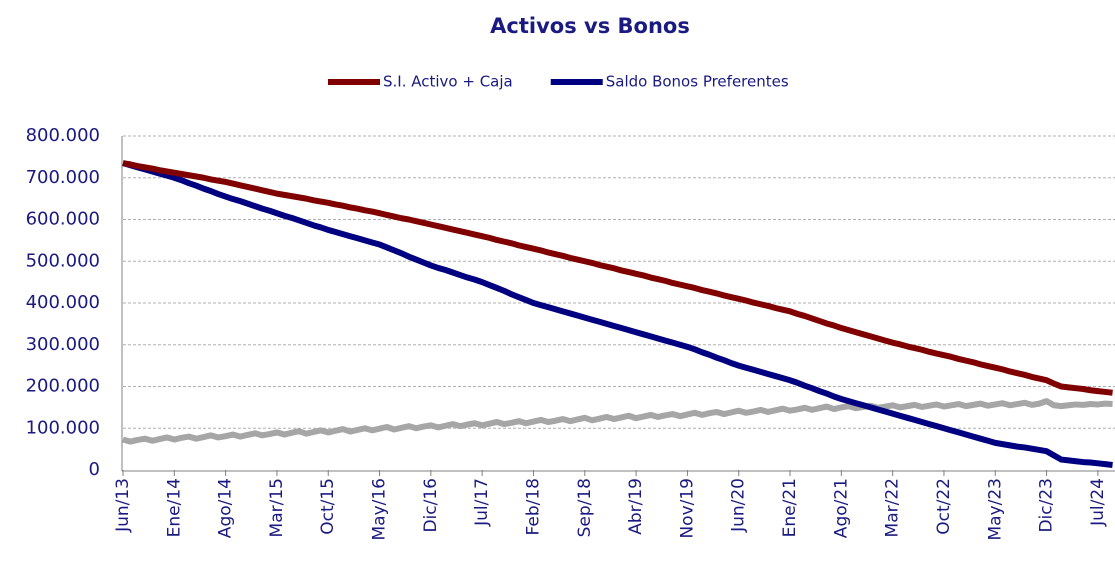  What do you see at coordinates (944, 506) in the screenshot?
I see `x-tick-label: Oct/22` at bounding box center [944, 506].